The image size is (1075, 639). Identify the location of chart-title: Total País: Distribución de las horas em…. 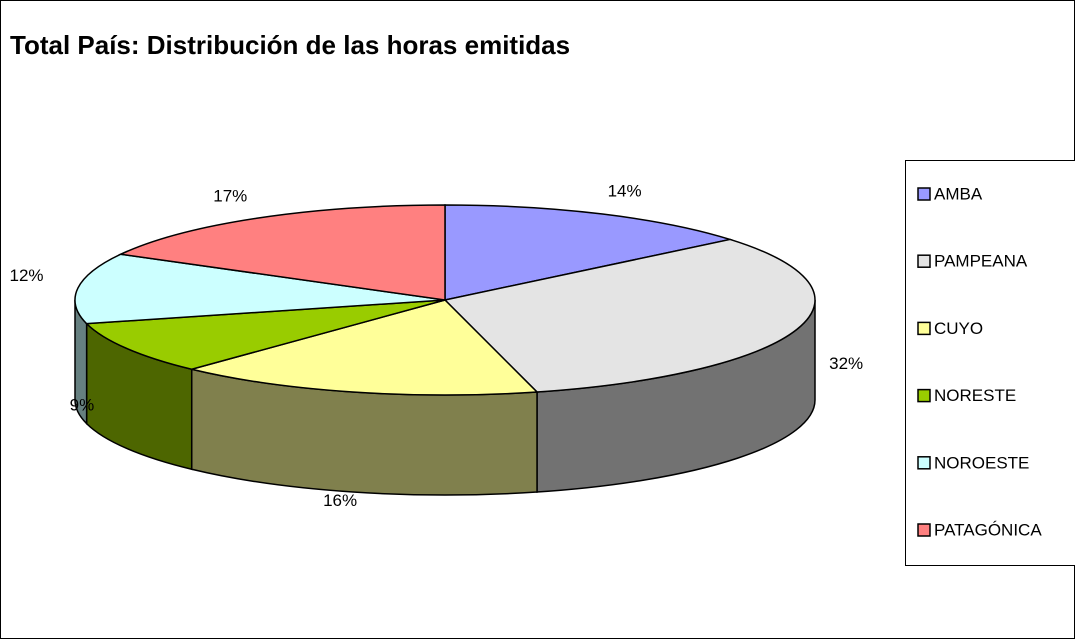
(290, 45).